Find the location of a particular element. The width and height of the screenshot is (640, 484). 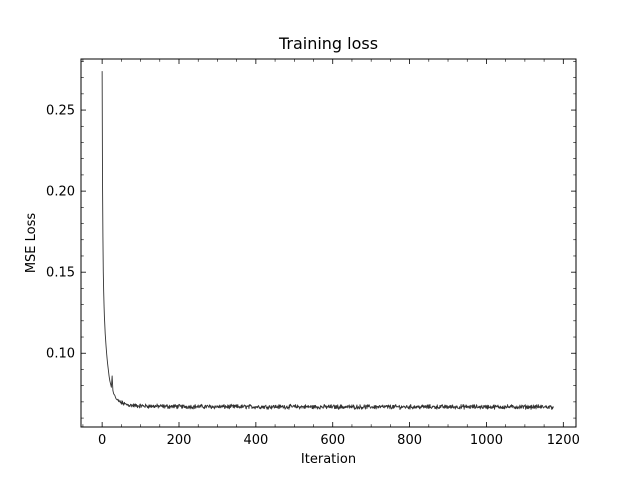

y-tick-label: 0.15 is located at coordinates (60, 273).